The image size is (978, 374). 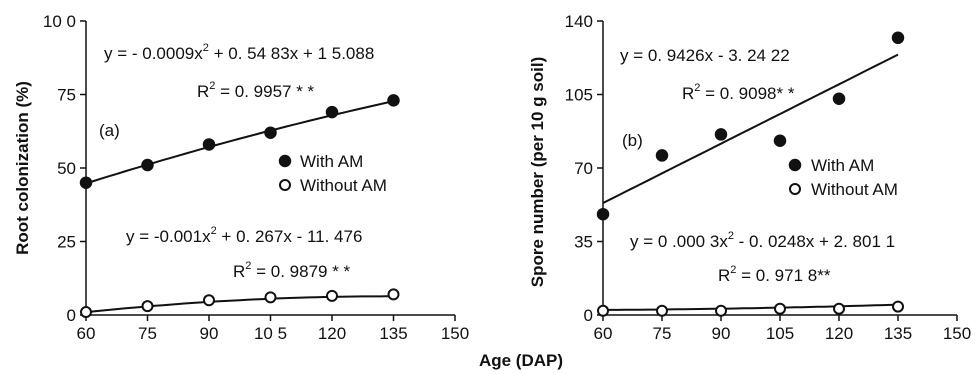 I want to click on panel-a-without-am-r2: R2 = 0. 9879 * *, so click(x=292, y=270).